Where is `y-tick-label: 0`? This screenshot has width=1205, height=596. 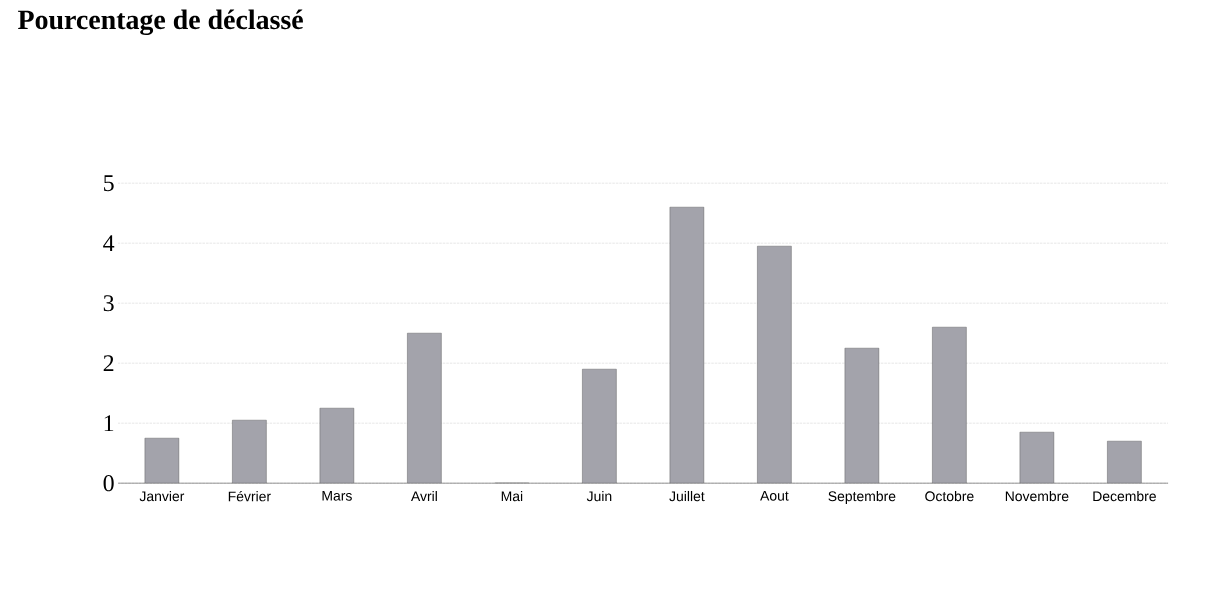
y-tick-label: 0 is located at coordinates (108, 483).